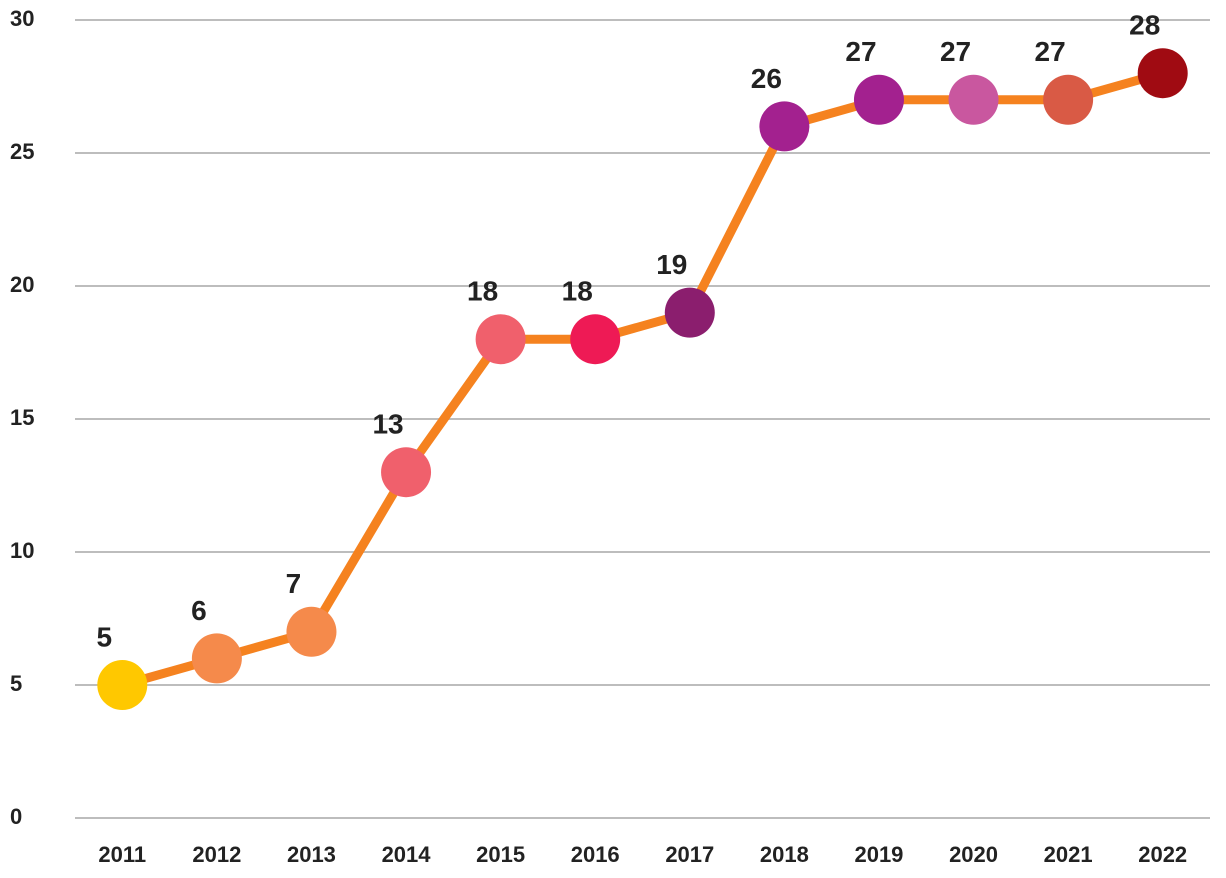  What do you see at coordinates (1144, 25) in the screenshot?
I see `data-label: 28` at bounding box center [1144, 25].